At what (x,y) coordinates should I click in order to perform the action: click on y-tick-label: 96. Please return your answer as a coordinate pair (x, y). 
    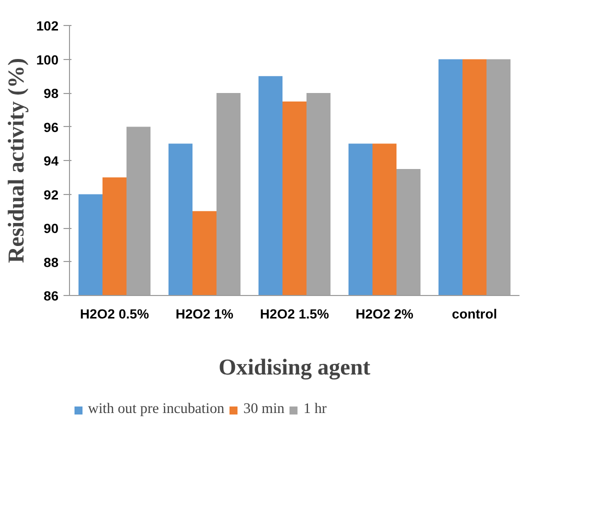
    Looking at the image, I should click on (51, 127).